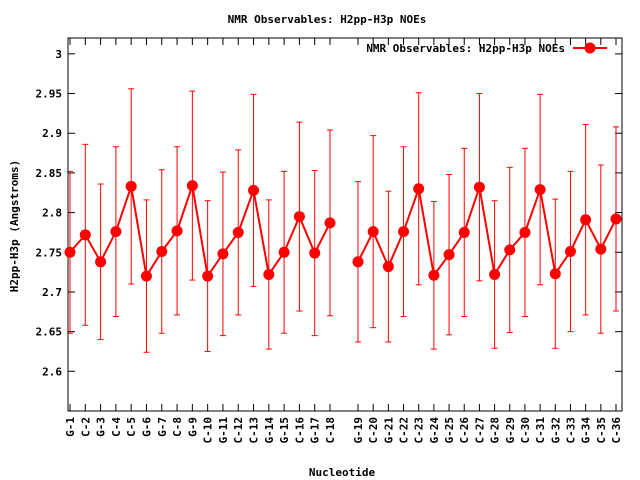  Describe the element at coordinates (192, 427) in the screenshot. I see `x-tick-label: G-9` at that location.